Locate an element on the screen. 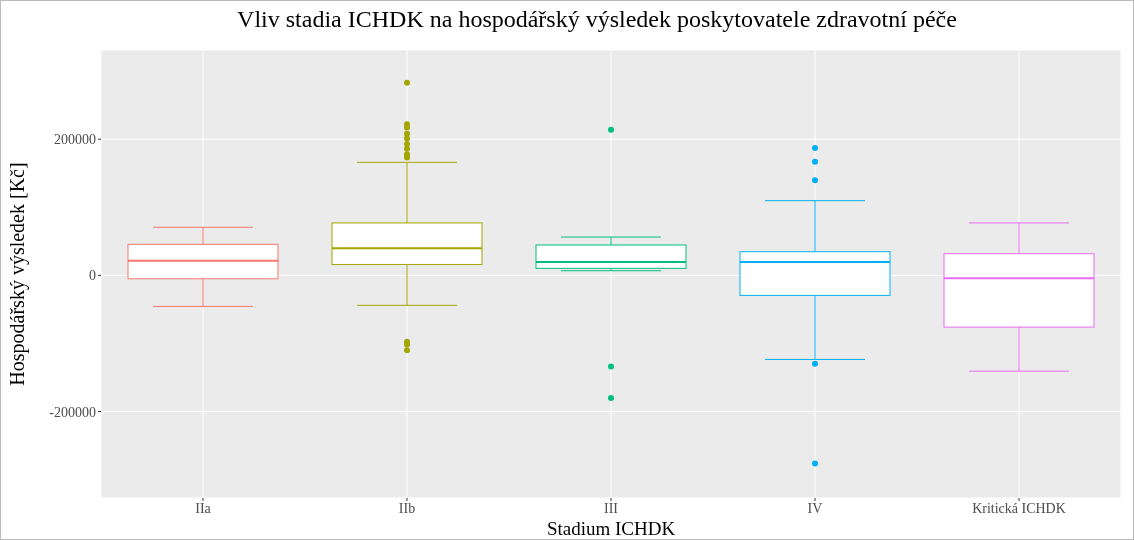 The height and width of the screenshot is (540, 1134). y-tick-label: 0 is located at coordinates (92, 276).